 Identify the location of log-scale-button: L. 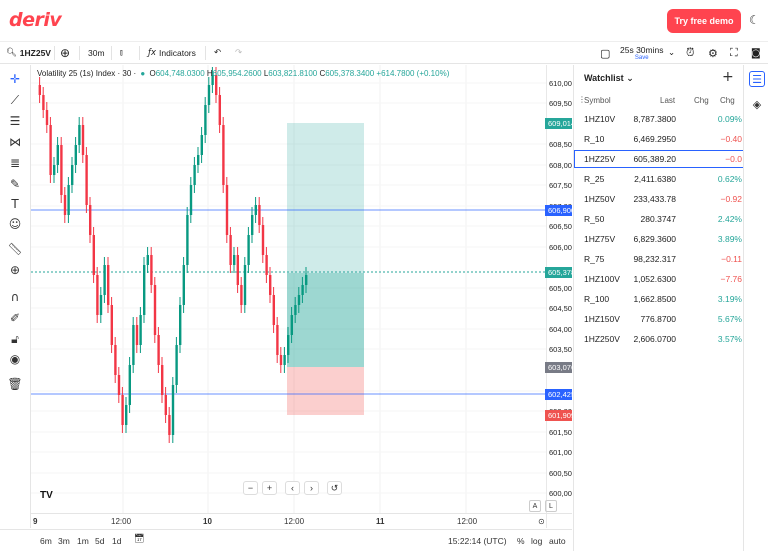
(551, 506).